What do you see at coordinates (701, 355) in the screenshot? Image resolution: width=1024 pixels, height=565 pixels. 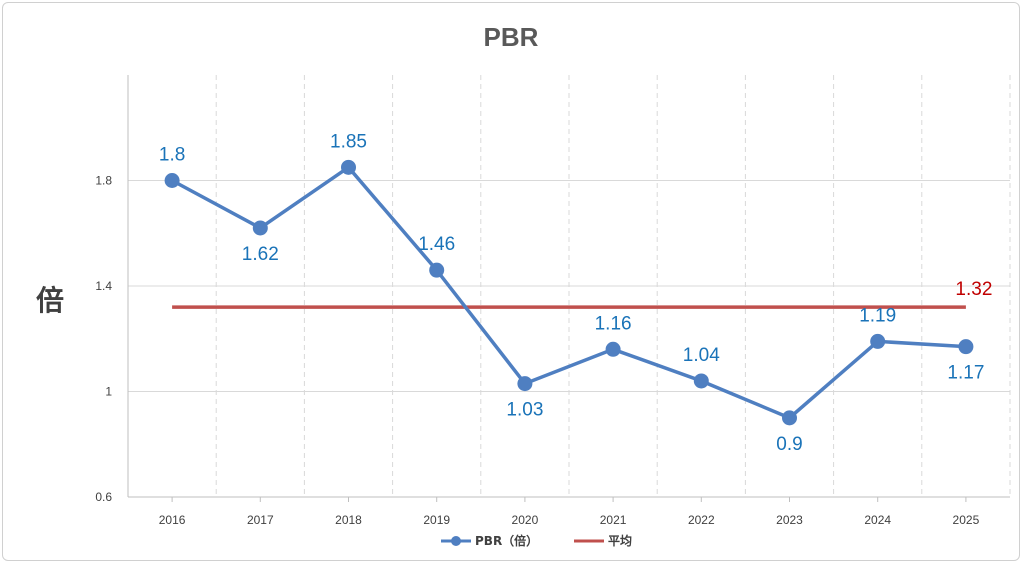 I see `pbr-data-label: 1.04` at bounding box center [701, 355].